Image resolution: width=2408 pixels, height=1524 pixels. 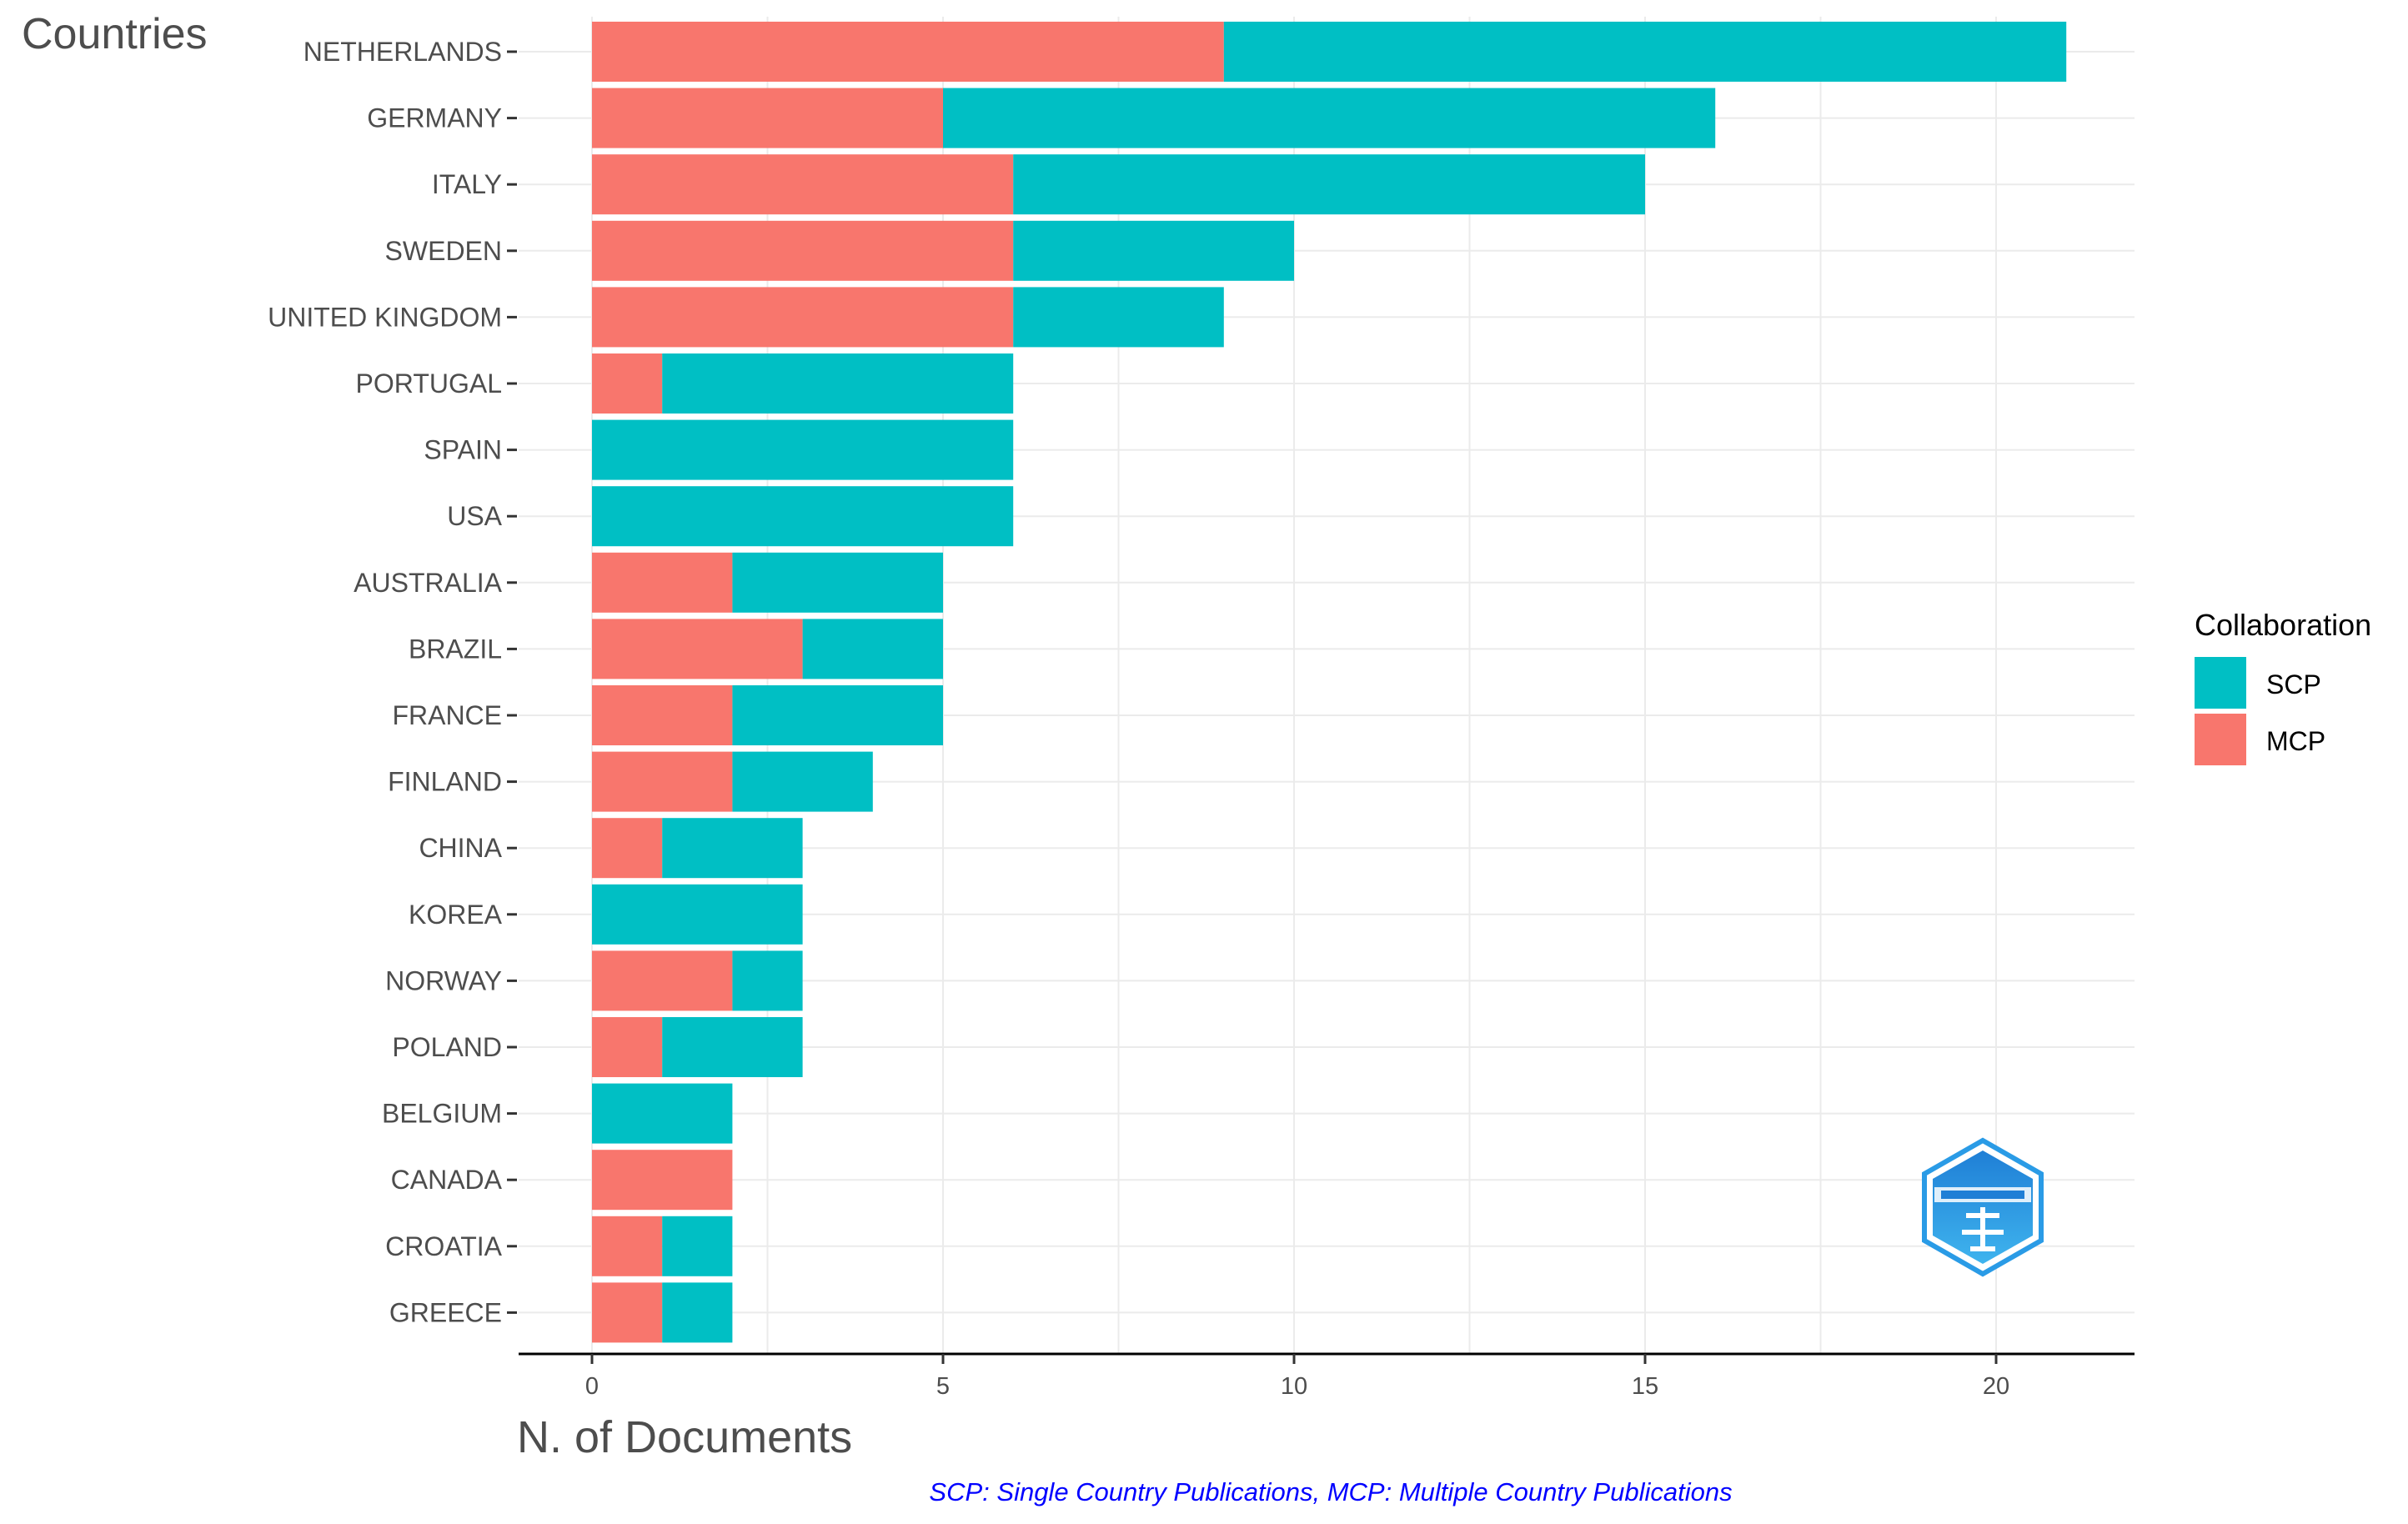 I want to click on x-tick-label: 0, so click(x=592, y=1386).